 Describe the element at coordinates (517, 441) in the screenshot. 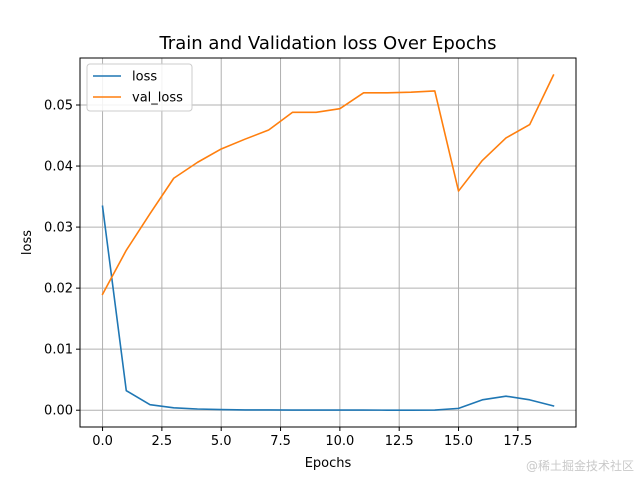

I see `x-tick-label: 17.5` at that location.